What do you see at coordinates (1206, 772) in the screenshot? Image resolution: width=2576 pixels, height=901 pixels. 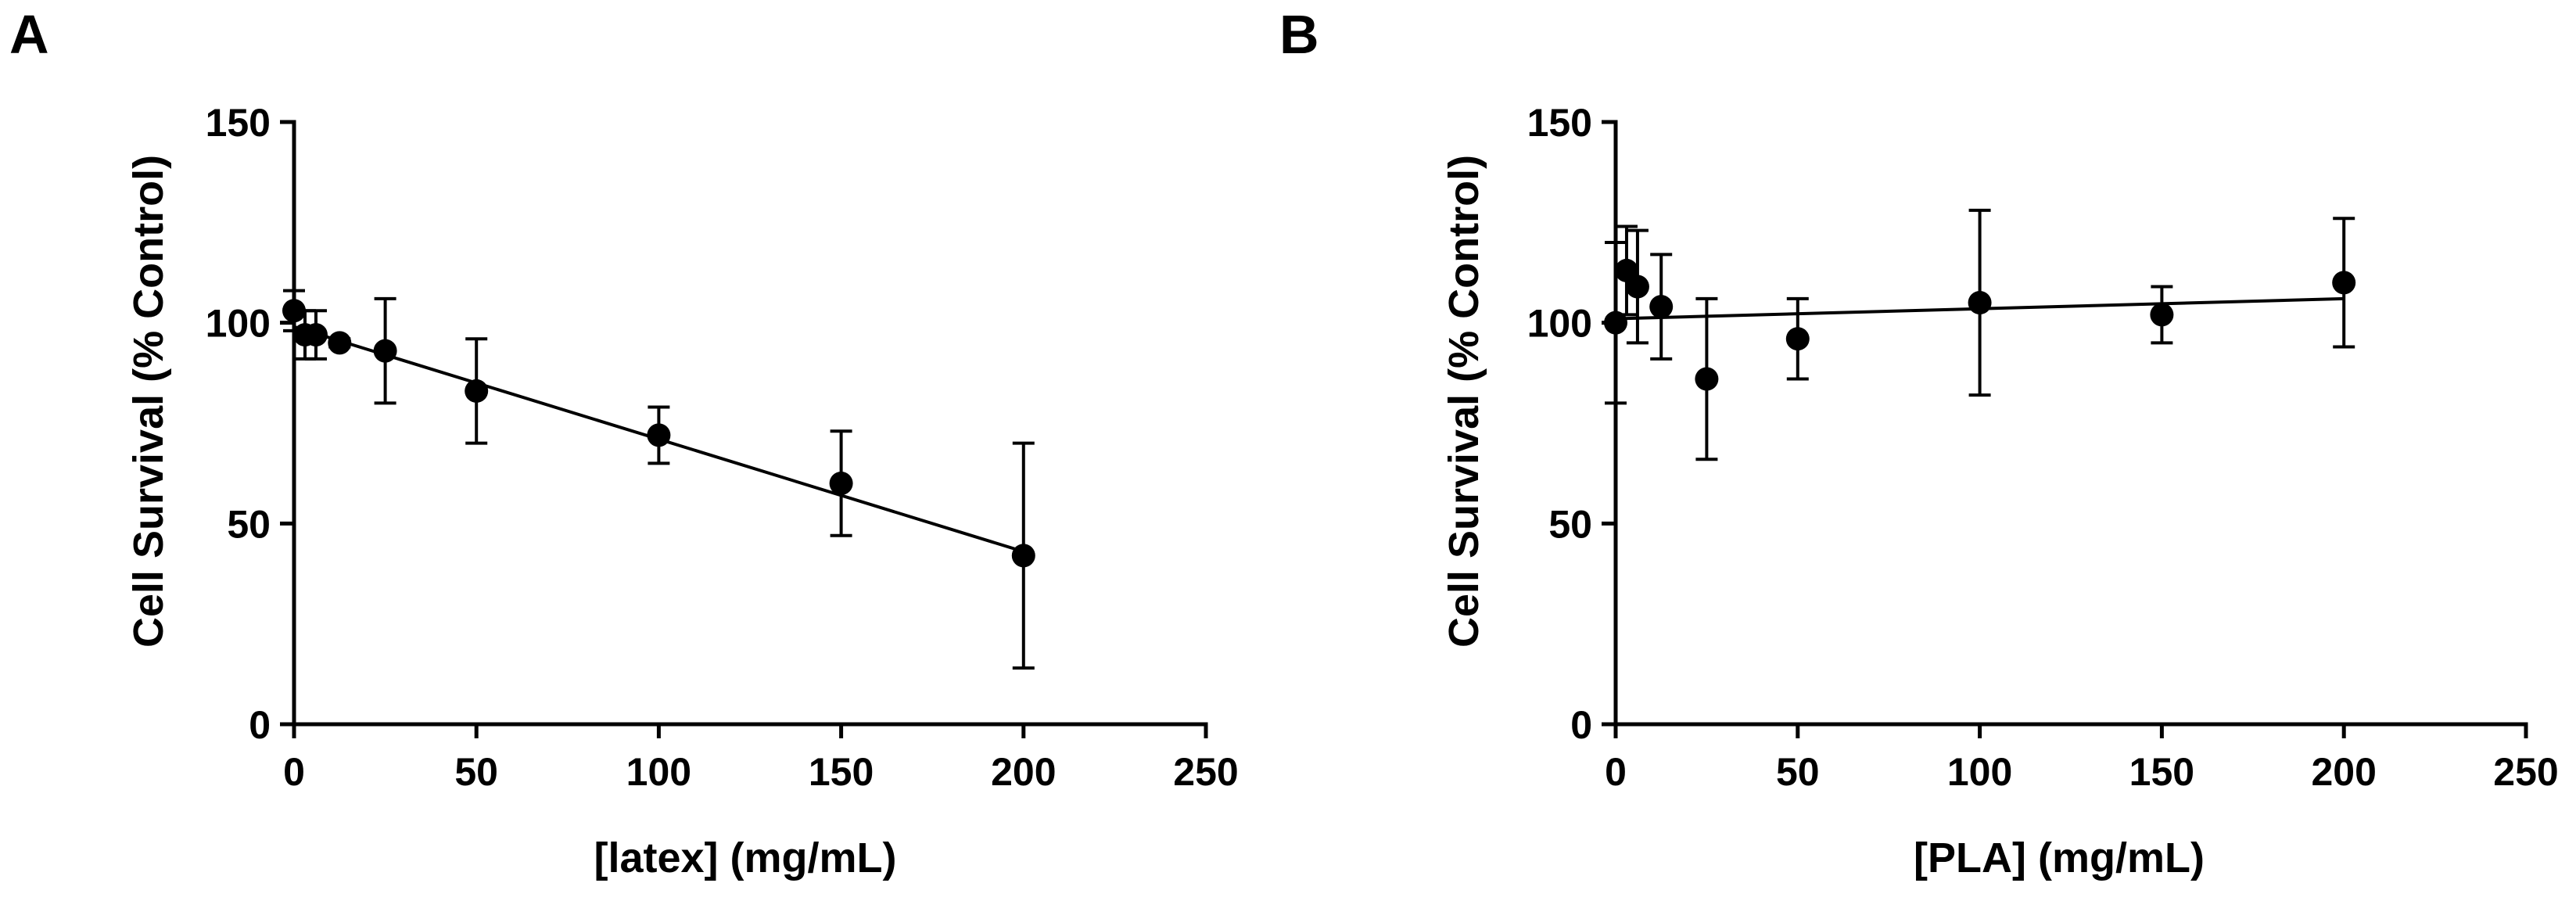 I see `x-tick-label-a-5: 250` at bounding box center [1206, 772].